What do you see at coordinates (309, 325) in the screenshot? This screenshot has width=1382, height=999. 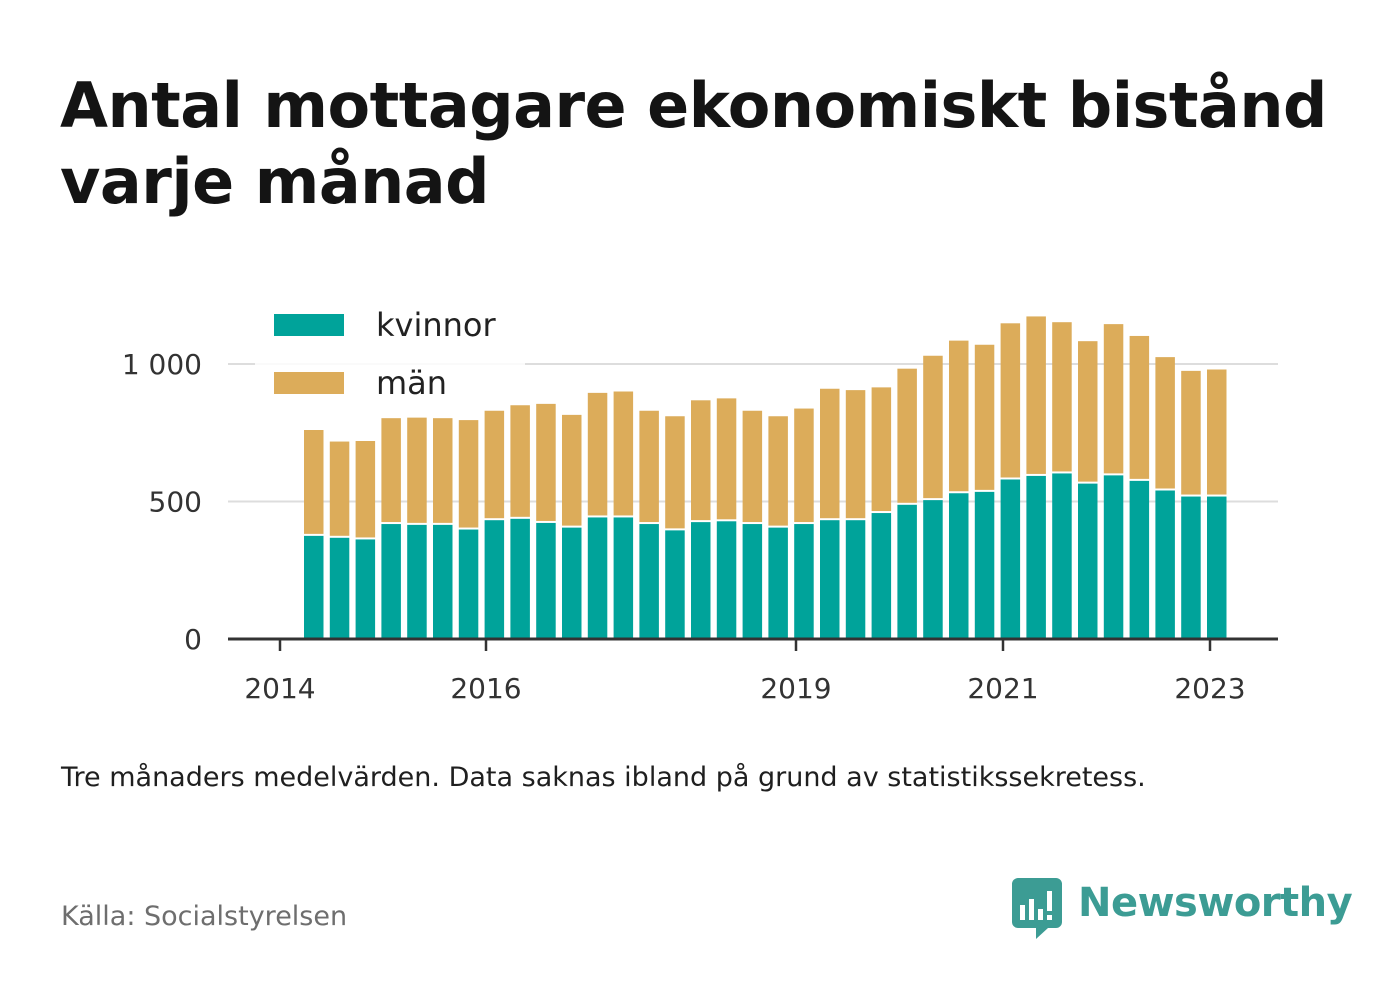 I see `legend-swatch-kvinnor` at bounding box center [309, 325].